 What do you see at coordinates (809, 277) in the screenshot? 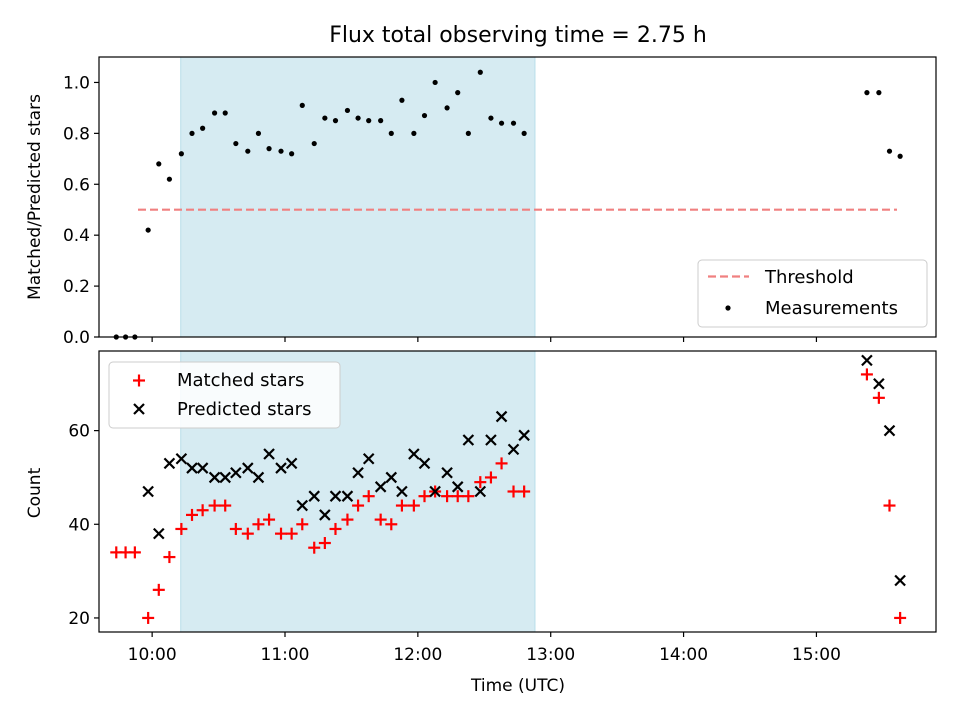
I see `legend-threshold-label: Threshold` at bounding box center [809, 277].